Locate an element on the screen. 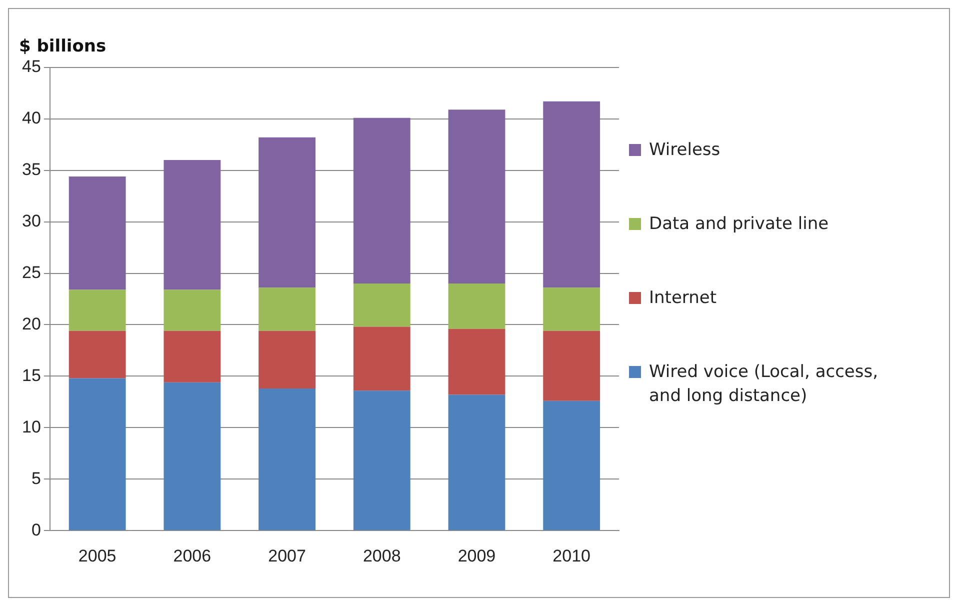  y-tick-label: 15 is located at coordinates (31, 375).